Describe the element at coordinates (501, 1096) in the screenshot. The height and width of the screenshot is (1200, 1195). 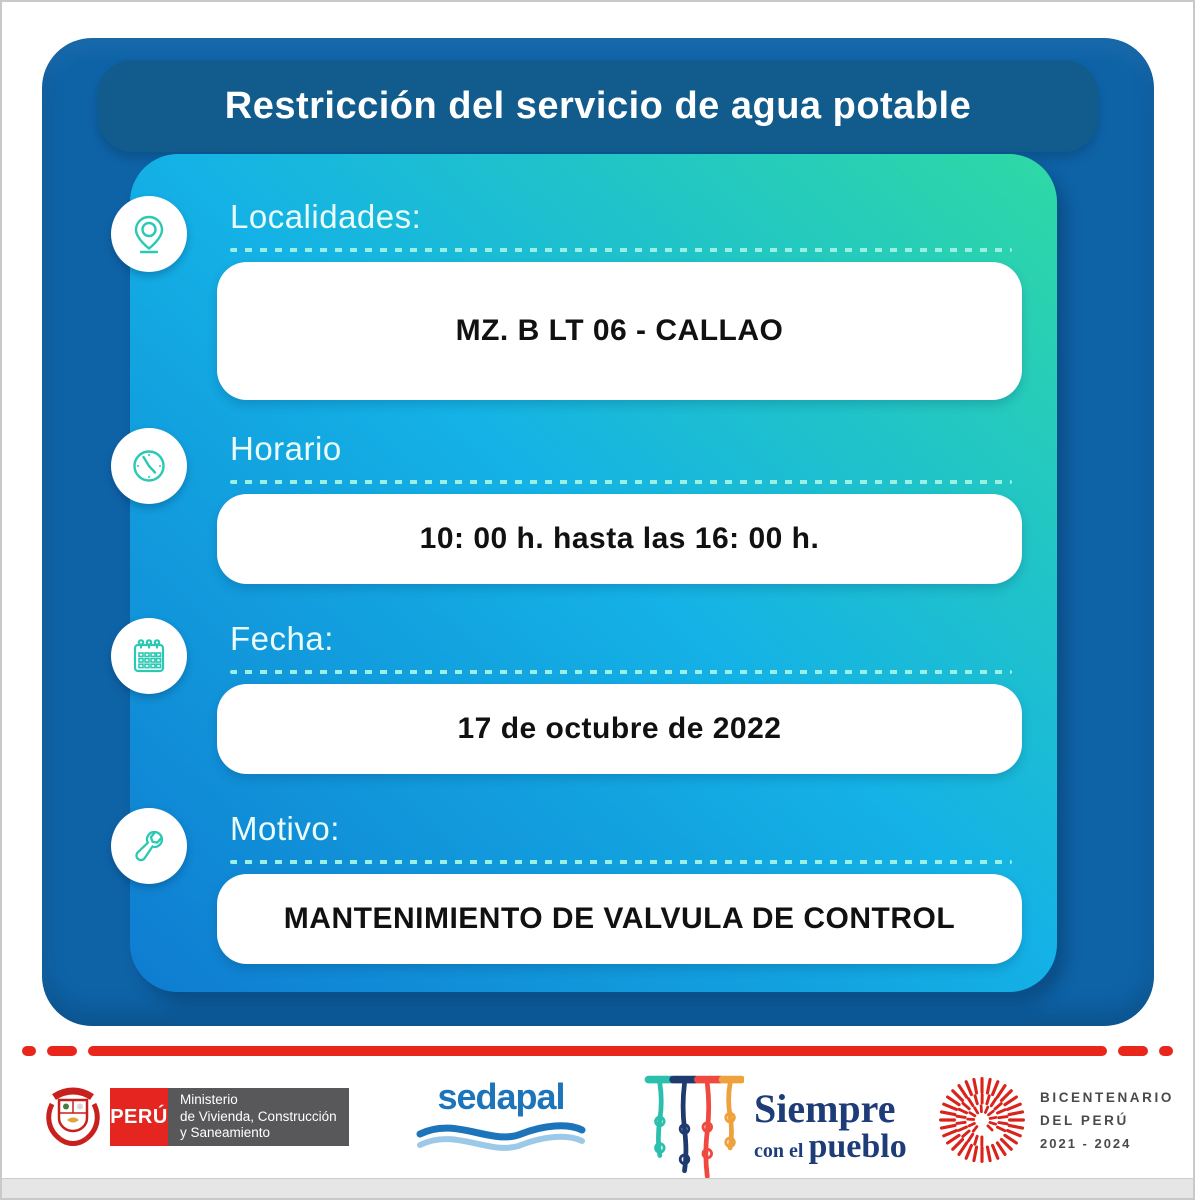
I see `sedapal-wordmark: sedapal` at that location.